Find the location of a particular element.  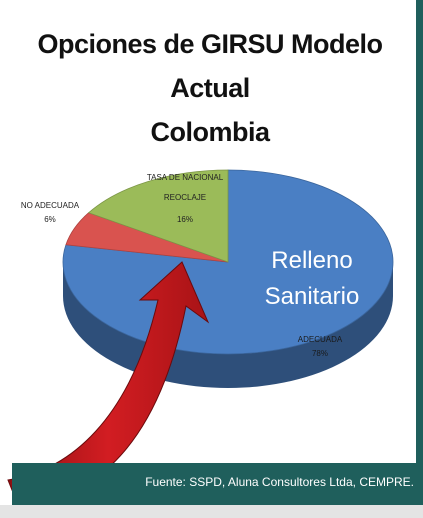

right-border is located at coordinates (419, 252).